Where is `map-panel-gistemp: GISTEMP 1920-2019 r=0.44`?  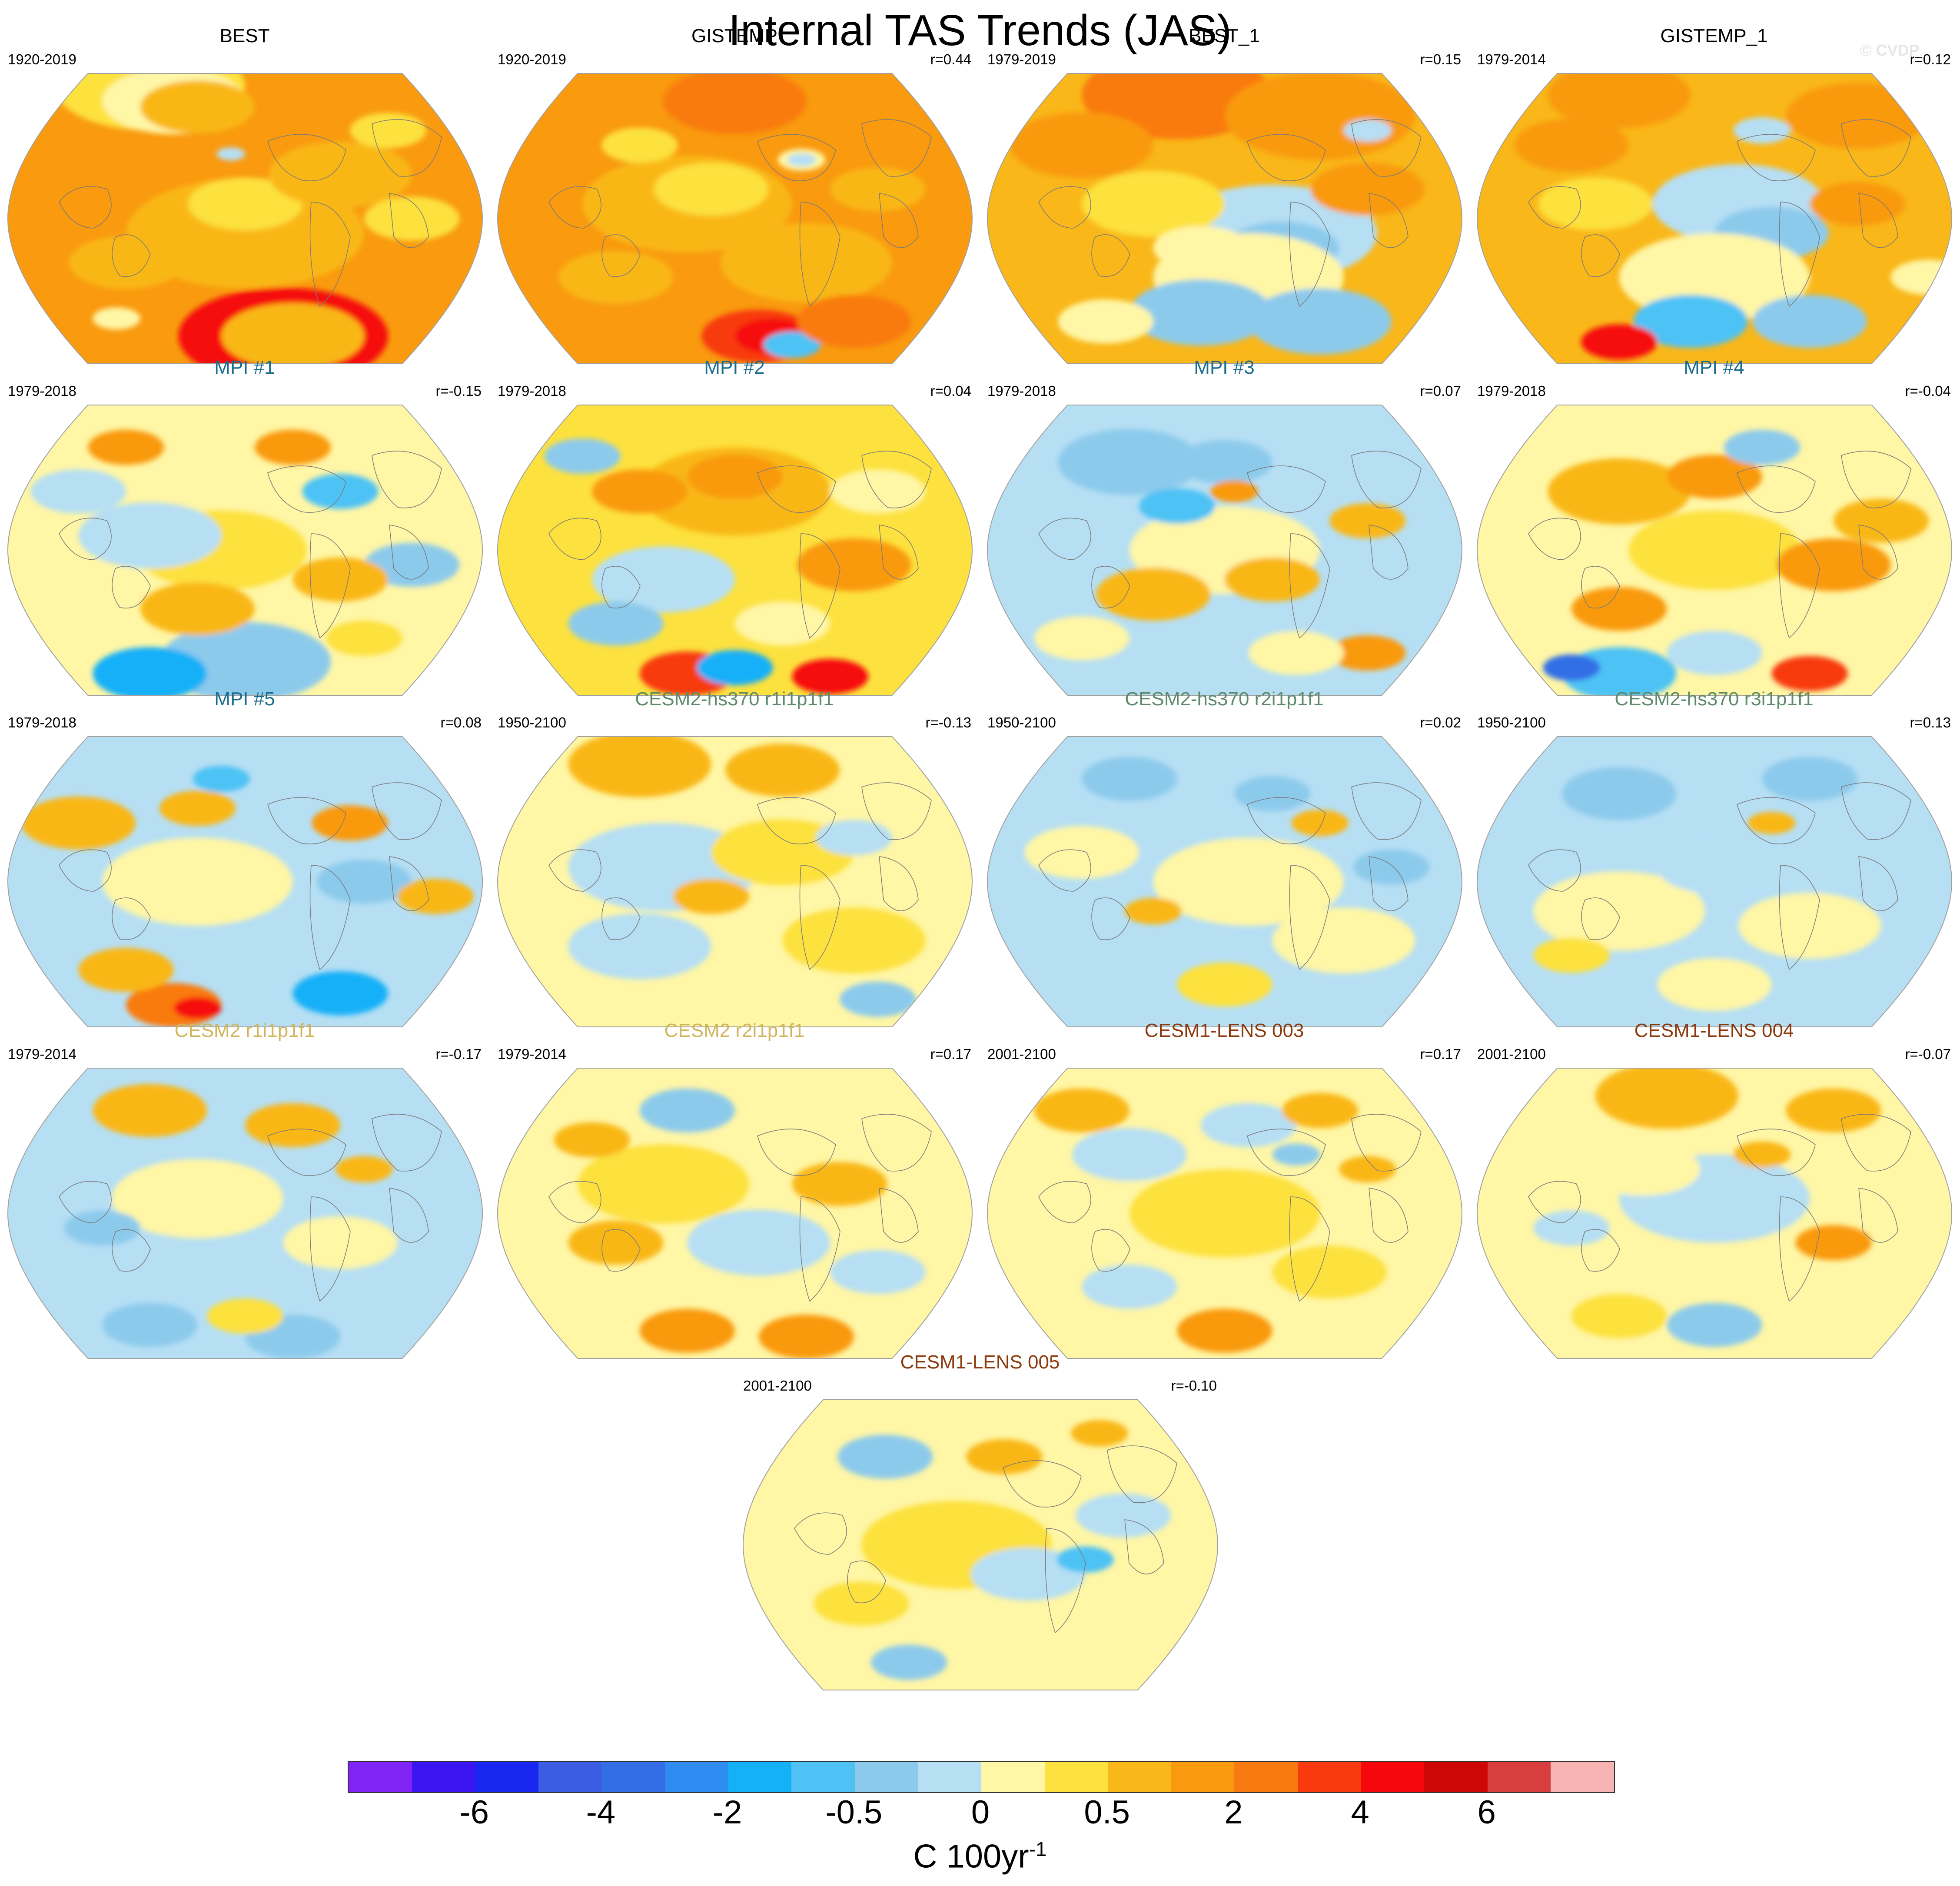 map-panel-gistemp: GISTEMP 1920-2019 r=0.44 is located at coordinates (734, 194).